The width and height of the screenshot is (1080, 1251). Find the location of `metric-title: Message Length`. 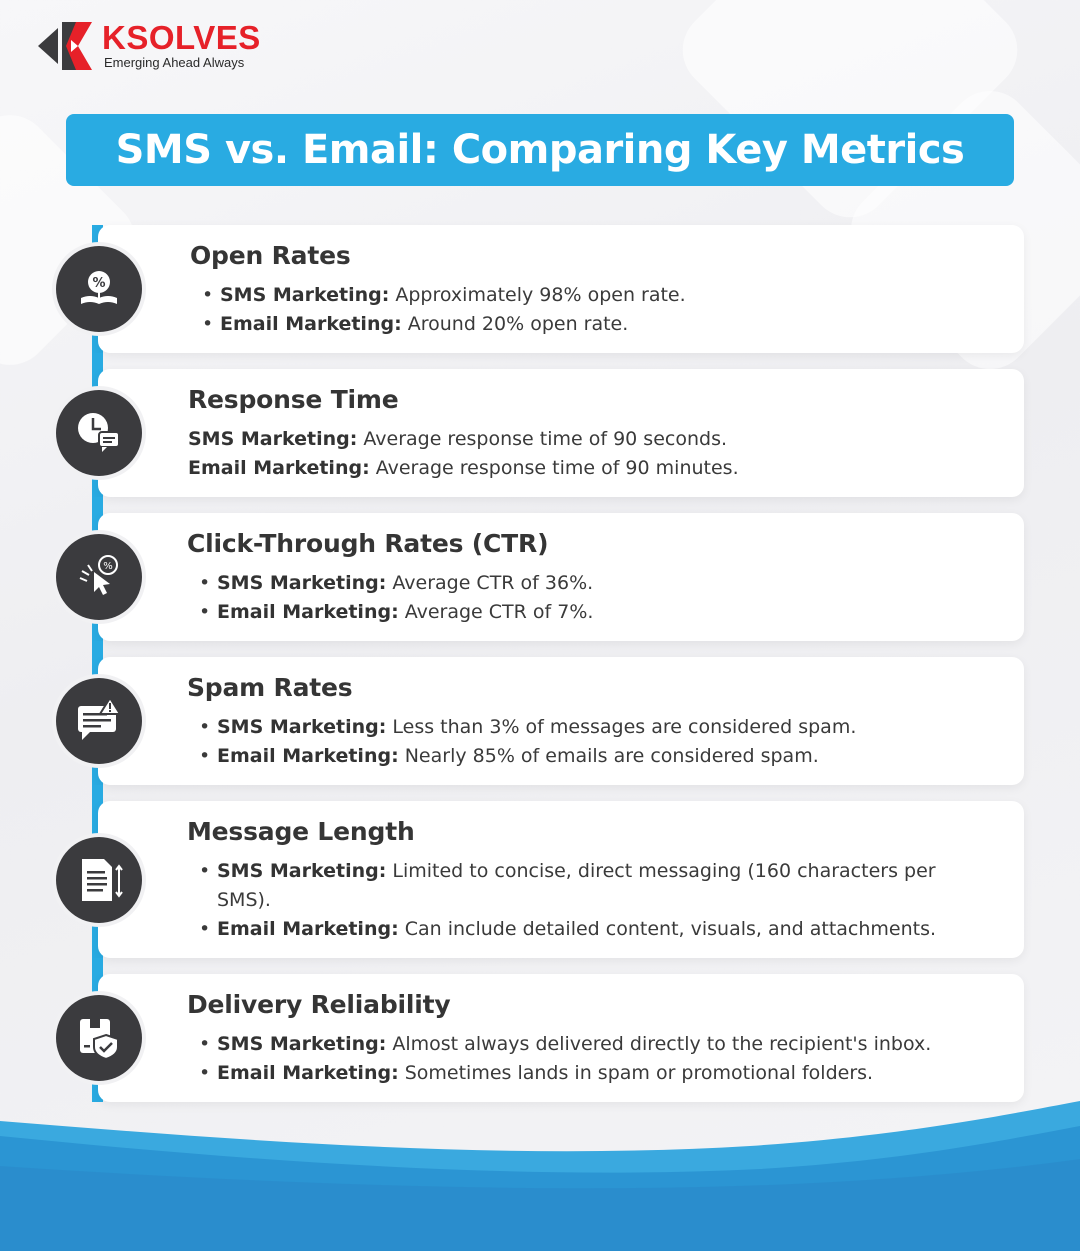

metric-title: Message Length is located at coordinates (301, 831).